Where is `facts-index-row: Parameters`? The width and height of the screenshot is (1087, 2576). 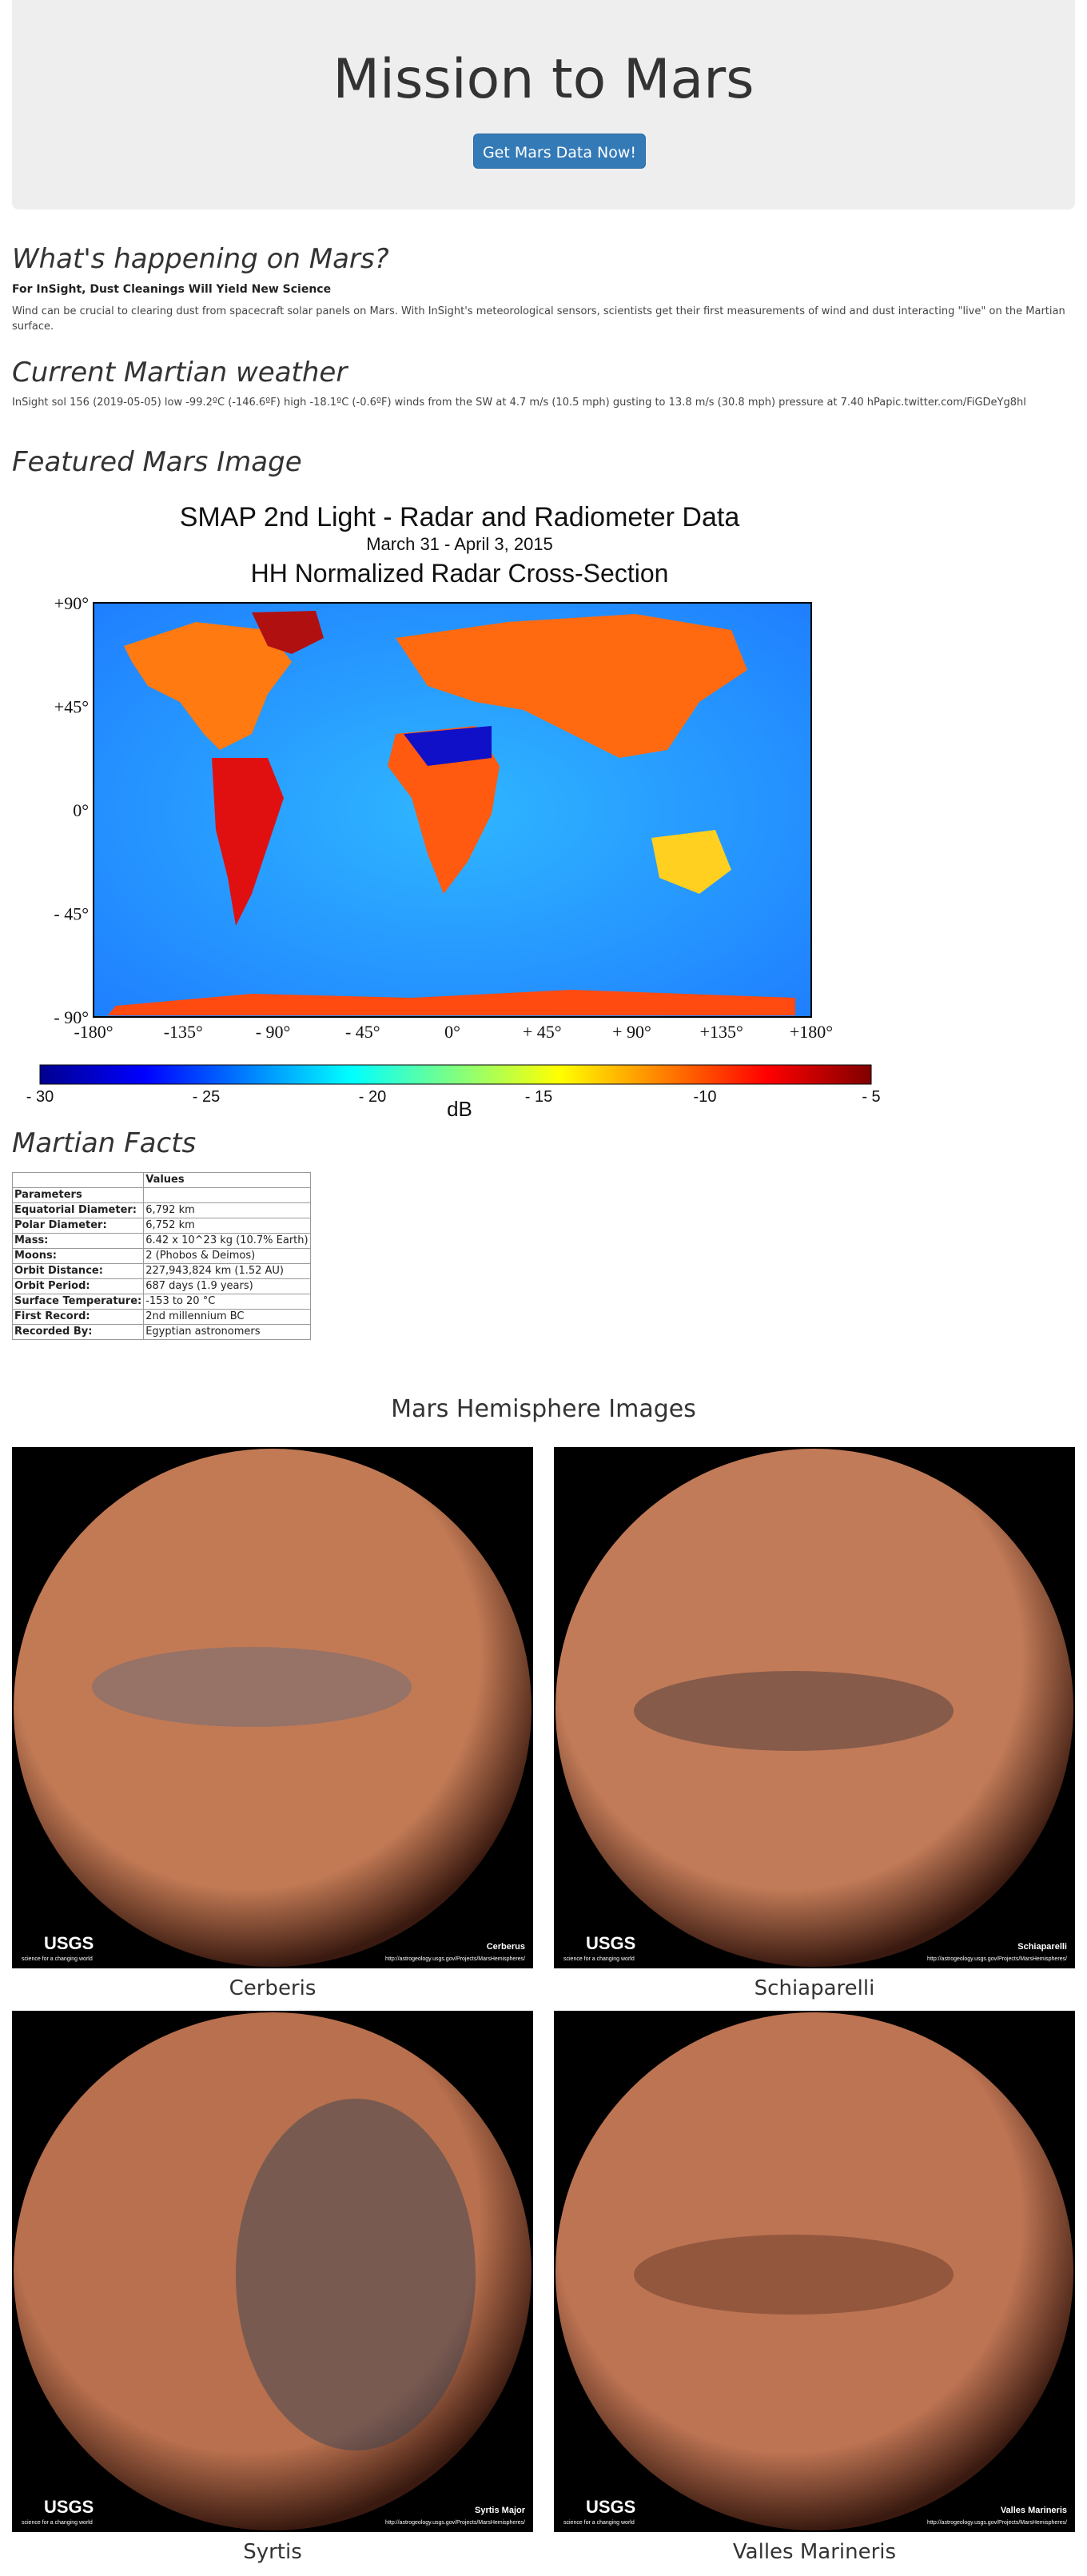
facts-index-row: Parameters is located at coordinates (161, 1195).